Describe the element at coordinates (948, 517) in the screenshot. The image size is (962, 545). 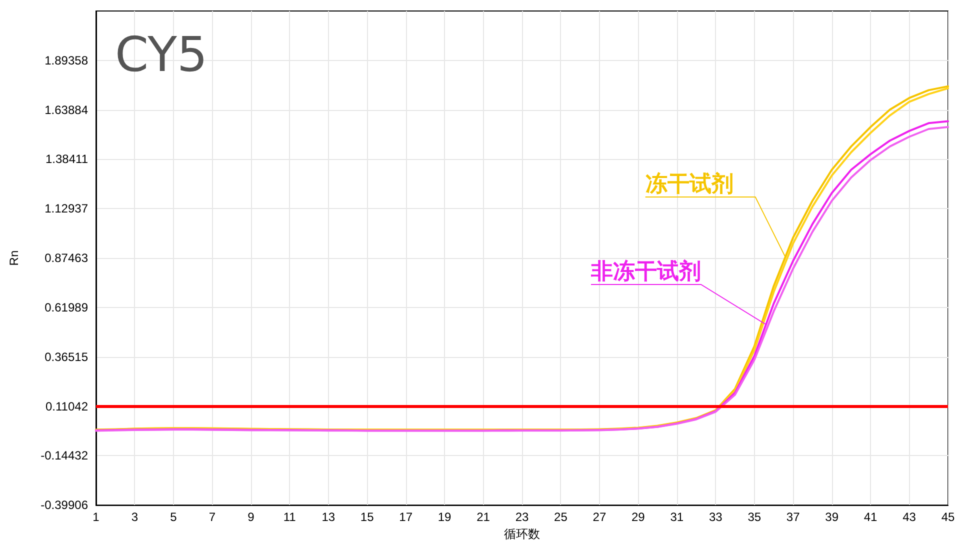
I see `x-tick-label: 45` at that location.